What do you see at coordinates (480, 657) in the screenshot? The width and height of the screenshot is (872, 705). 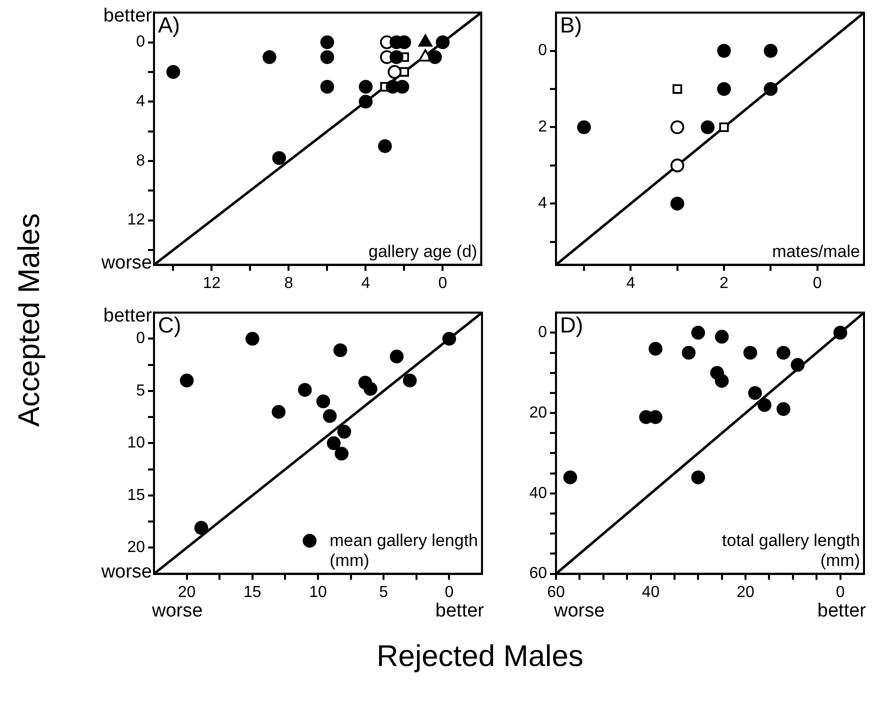 I see `x-axis-title: Rejected Males` at bounding box center [480, 657].